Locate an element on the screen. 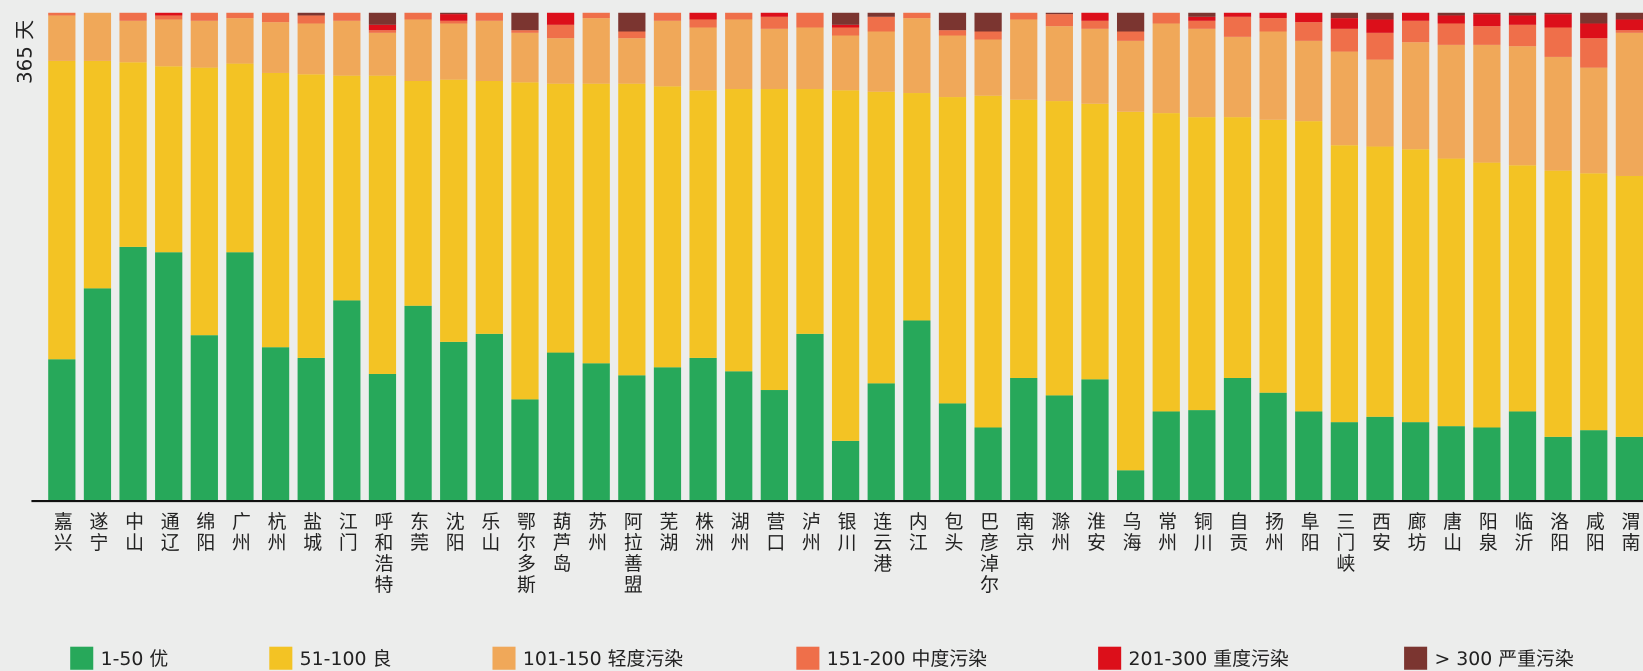 The image size is (1643, 671). x-tick-label: 洛阳 is located at coordinates (1558, 532).